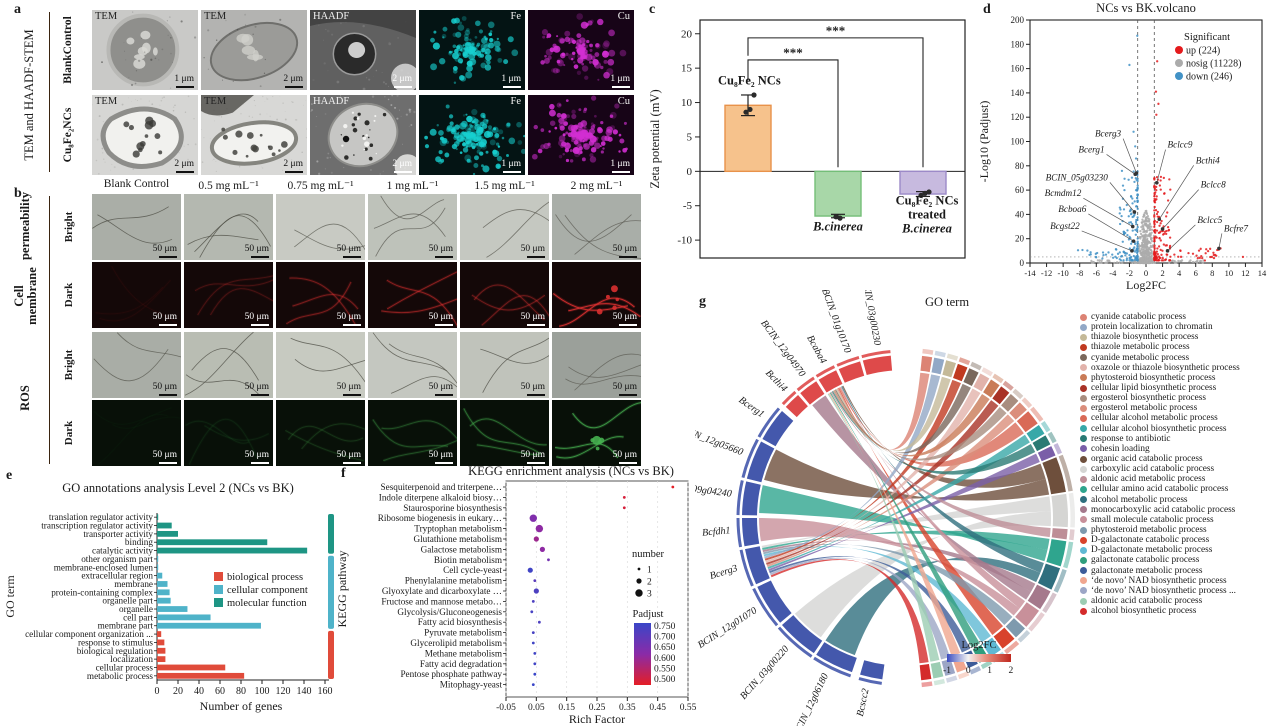  Describe the element at coordinates (1203, 51) in the screenshot. I see `svg-text: up (224)` at that location.